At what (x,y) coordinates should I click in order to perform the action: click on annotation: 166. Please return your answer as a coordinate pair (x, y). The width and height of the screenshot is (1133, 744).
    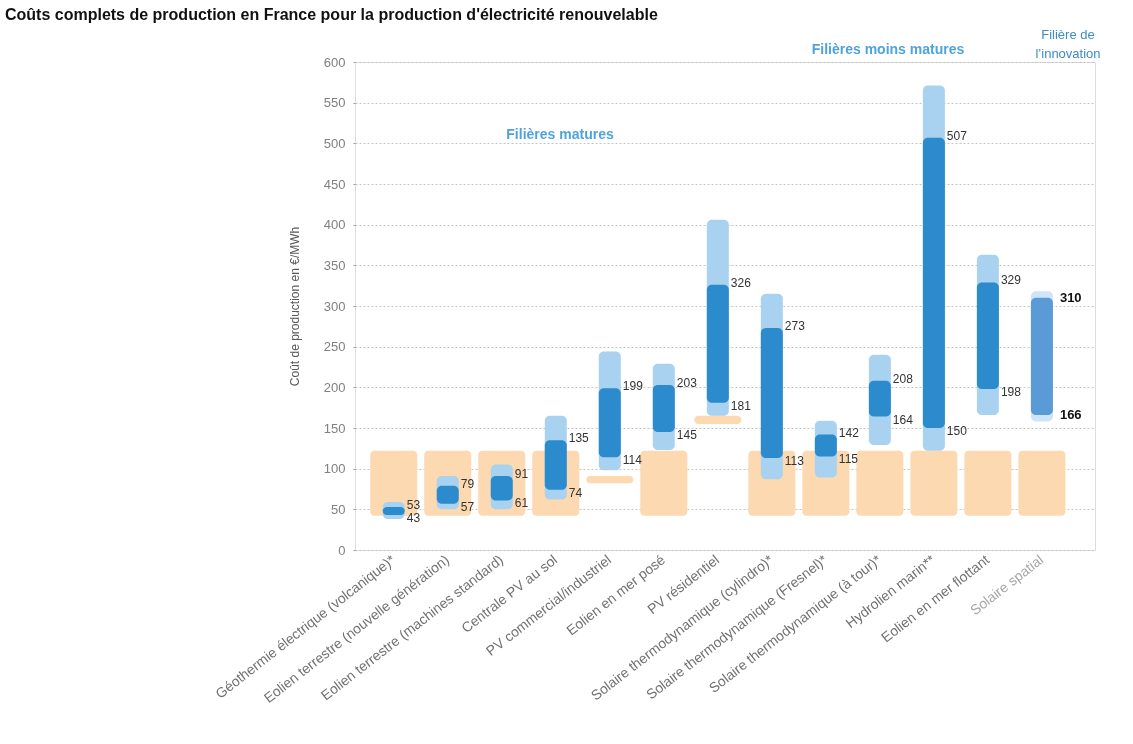
    Looking at the image, I should click on (1070, 414).